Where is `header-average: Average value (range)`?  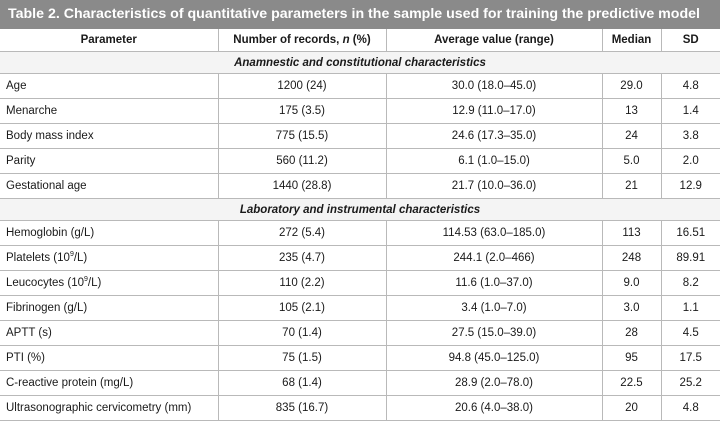
header-average: Average value (range) is located at coordinates (494, 40).